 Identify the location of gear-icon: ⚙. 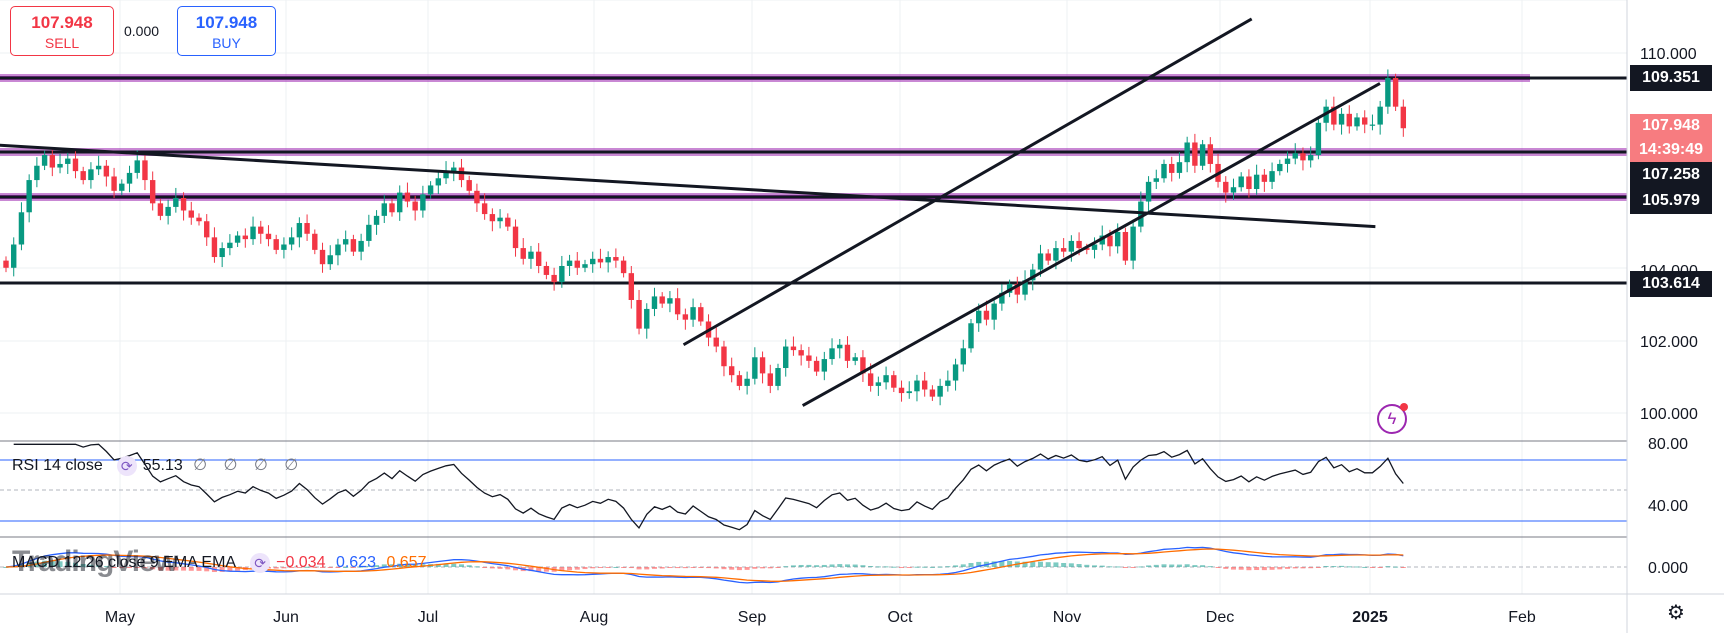
(1676, 613).